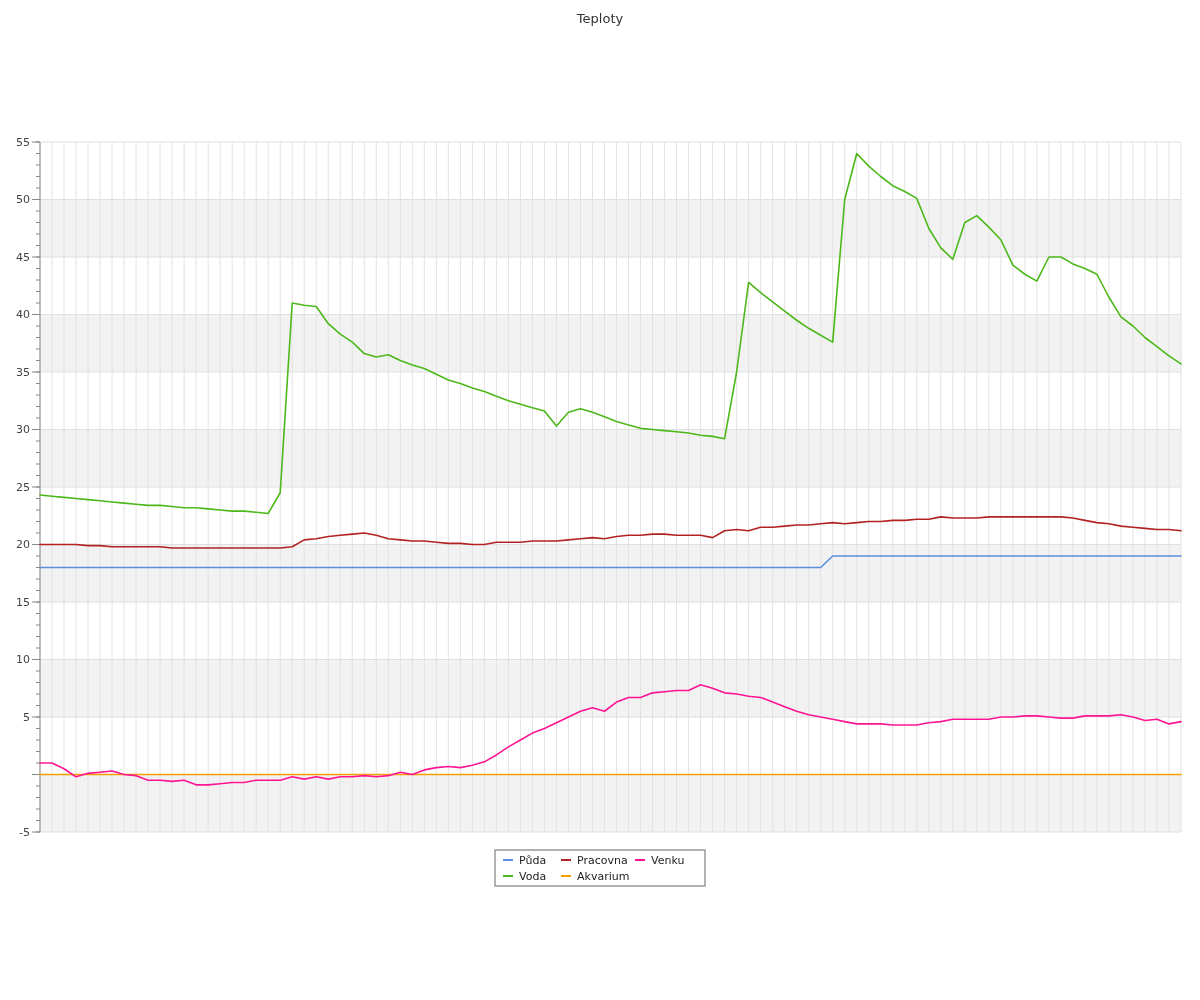  I want to click on chart-title: Teploty, so click(599, 18).